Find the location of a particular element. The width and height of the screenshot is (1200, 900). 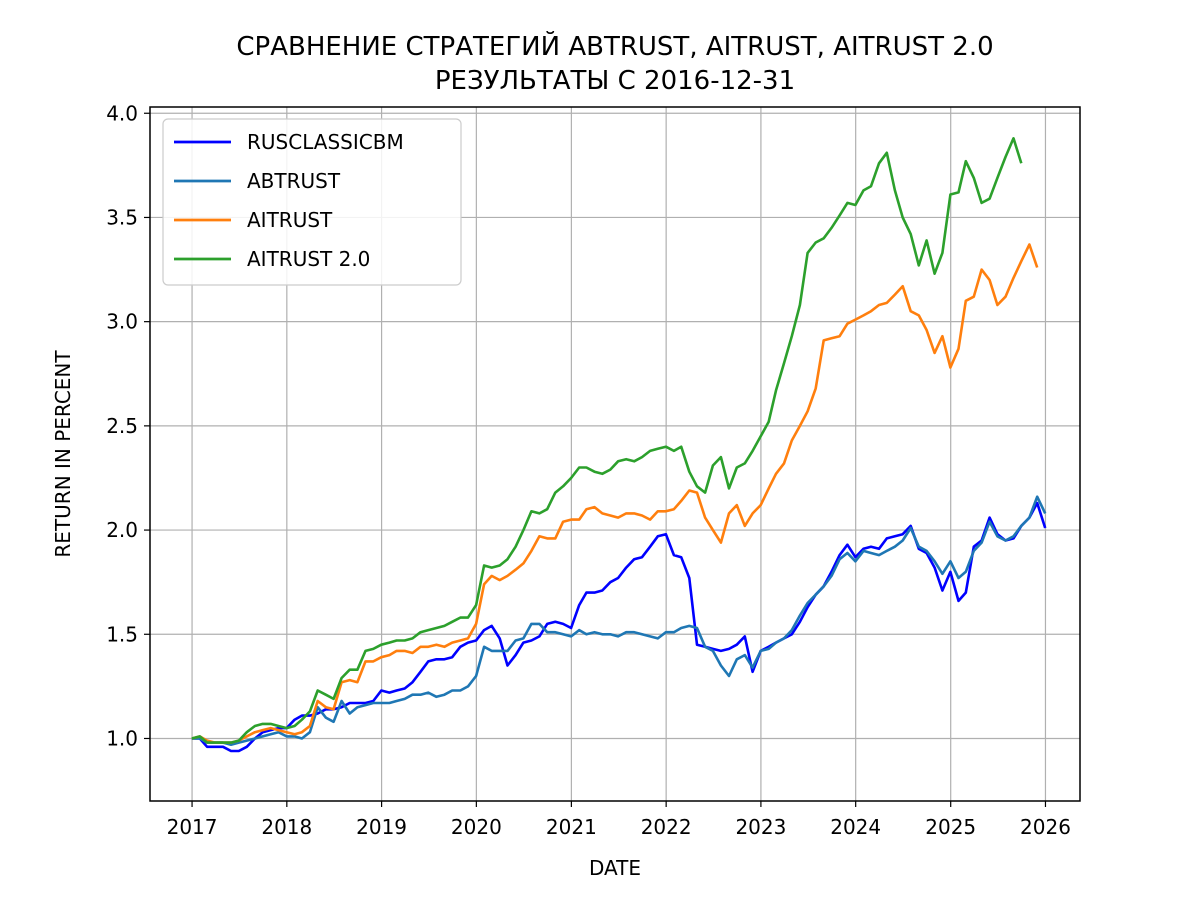

y-axis-label: RETURN IN PERCENT is located at coordinates (63, 454).